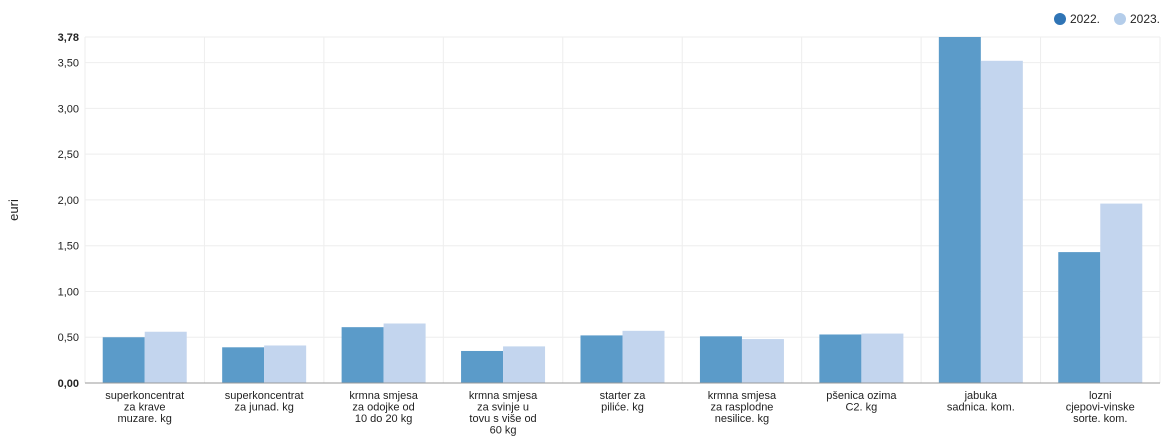  What do you see at coordinates (1144, 19) in the screenshot?
I see `legend-label-2023: 2023.` at bounding box center [1144, 19].